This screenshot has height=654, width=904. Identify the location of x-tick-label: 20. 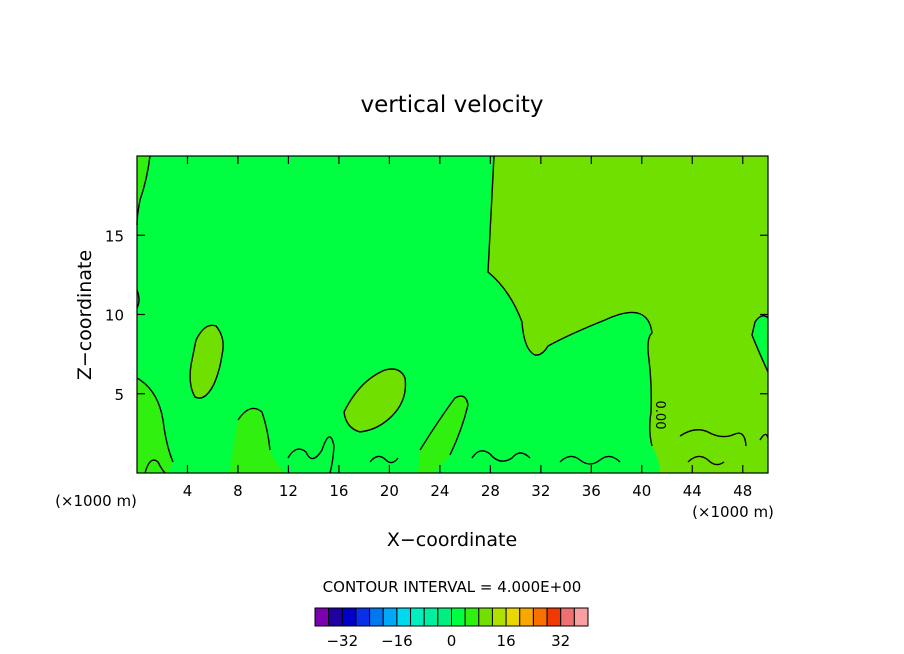
(389, 491).